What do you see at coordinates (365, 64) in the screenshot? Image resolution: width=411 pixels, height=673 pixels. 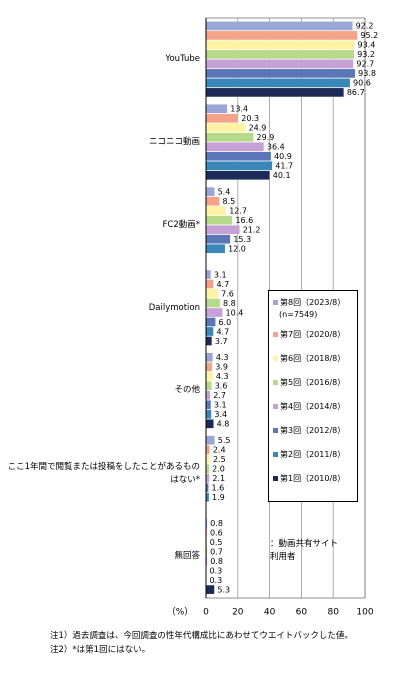 I see `value-label: 92.7` at bounding box center [365, 64].